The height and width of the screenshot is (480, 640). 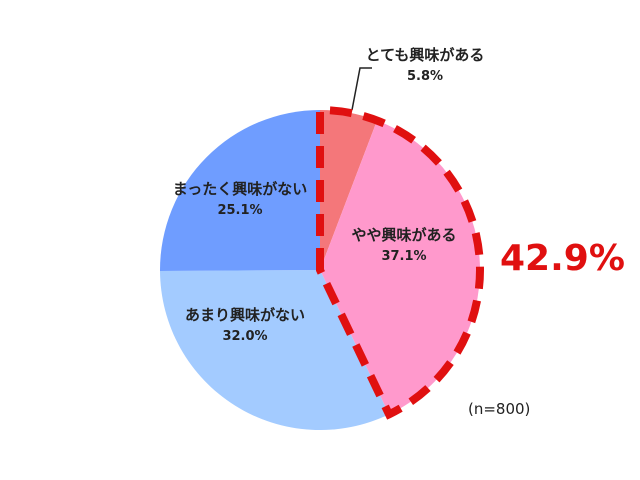 What do you see at coordinates (240, 210) in the screenshot?
I see `value-label: 25.1%` at bounding box center [240, 210].